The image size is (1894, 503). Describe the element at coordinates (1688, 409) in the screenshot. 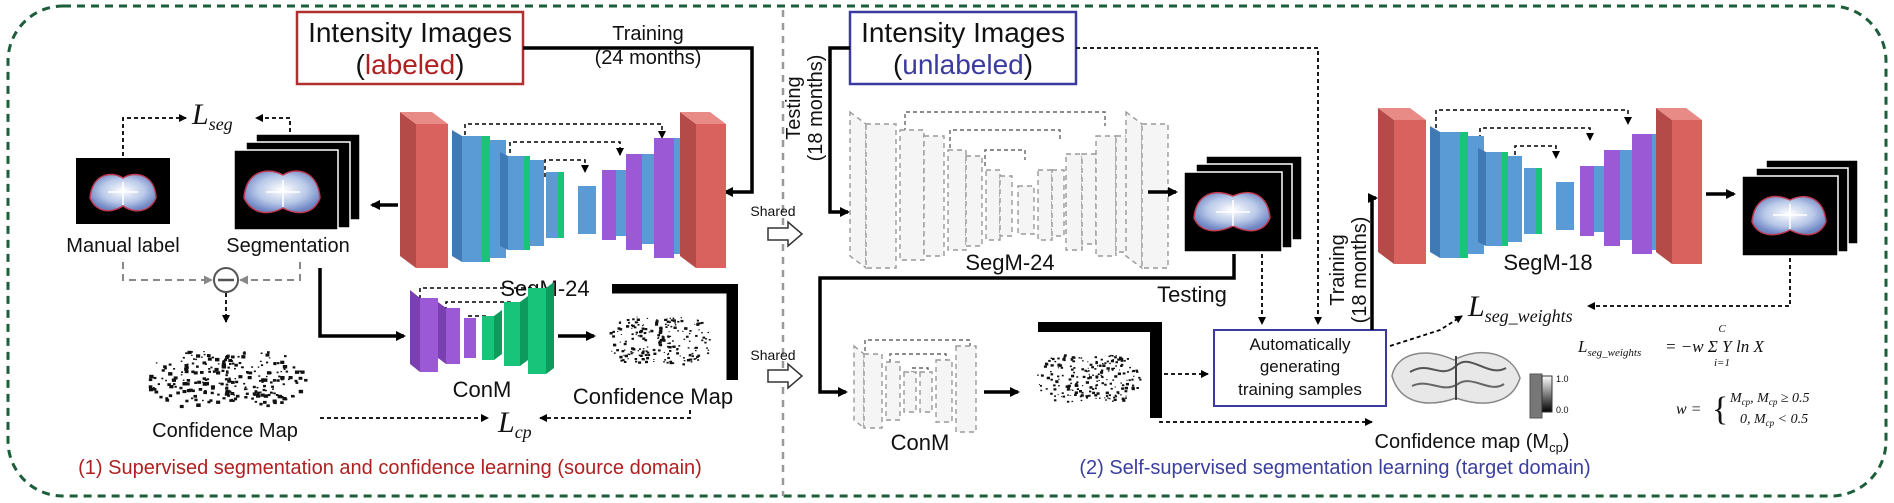

I see `svg-text: w =` at that location.